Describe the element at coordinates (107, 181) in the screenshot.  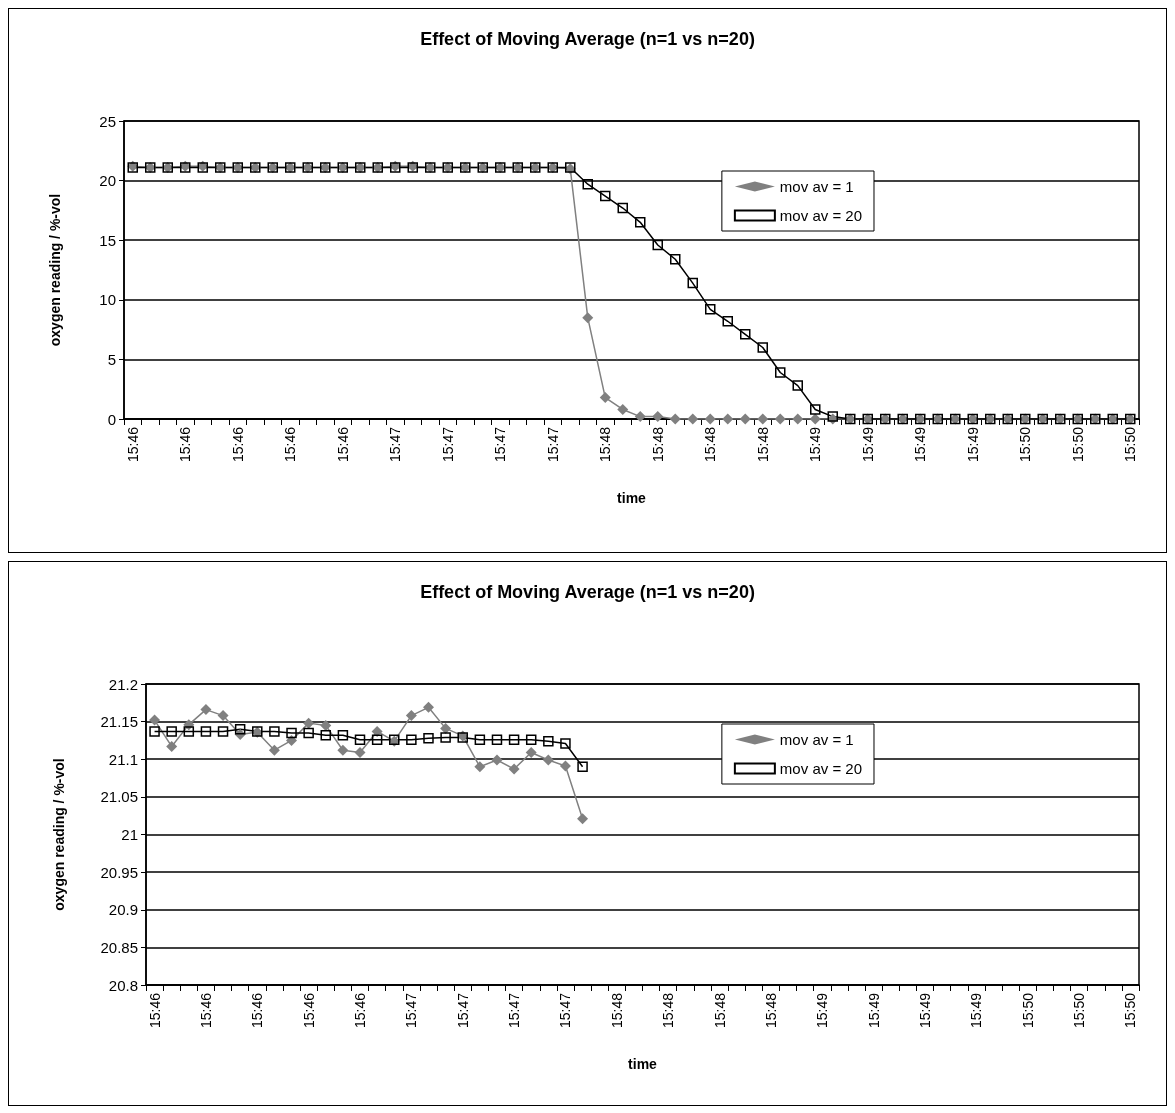
I see `y-tick-label: 20` at that location.